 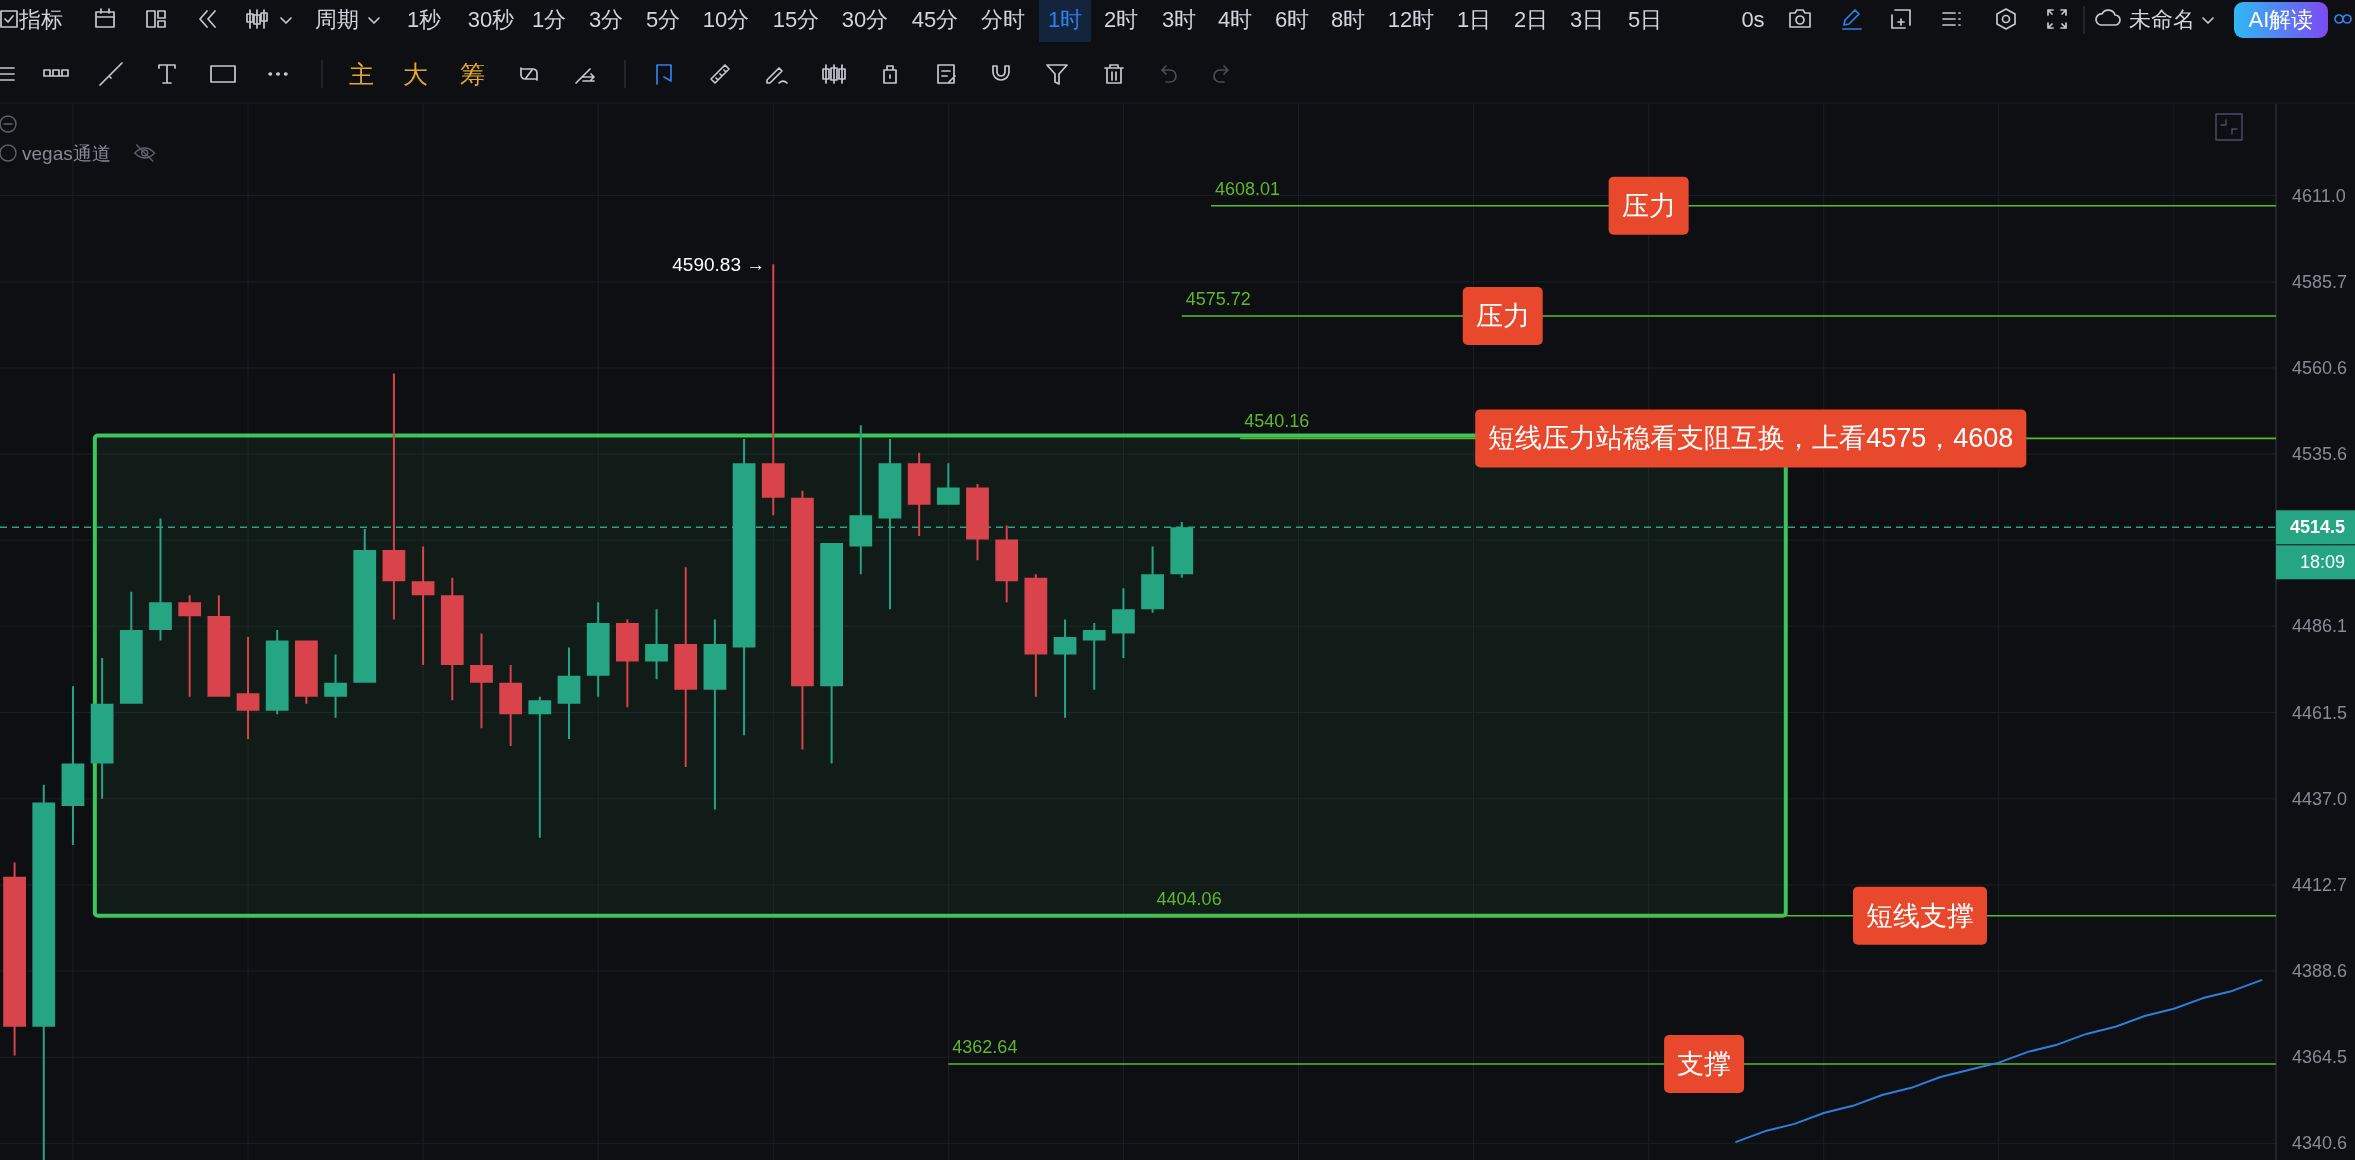 What do you see at coordinates (2320, 884) in the screenshot?
I see `y-tick-label: 4412.7` at bounding box center [2320, 884].